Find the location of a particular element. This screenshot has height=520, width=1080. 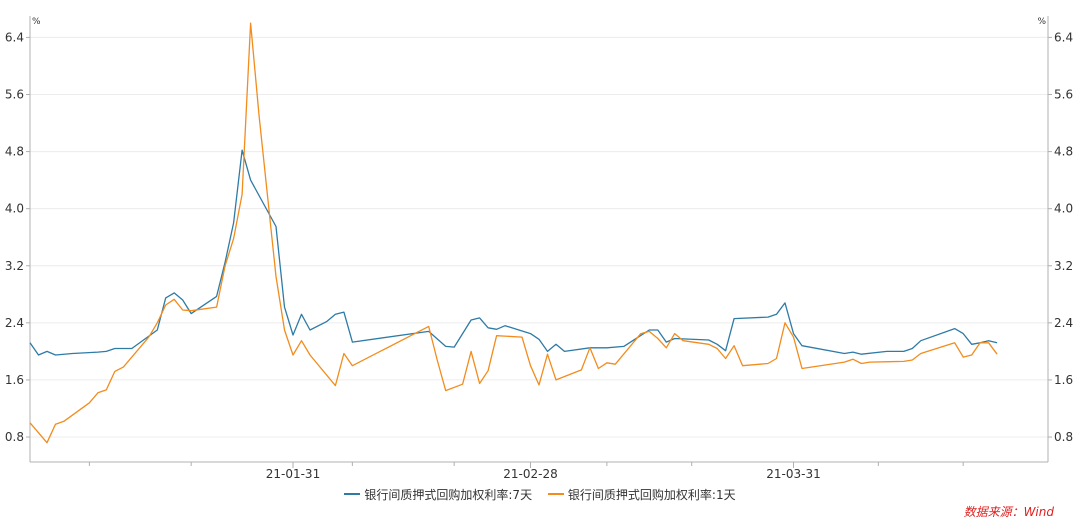

y-tick-label-left: 0.8 is located at coordinates (14, 437).